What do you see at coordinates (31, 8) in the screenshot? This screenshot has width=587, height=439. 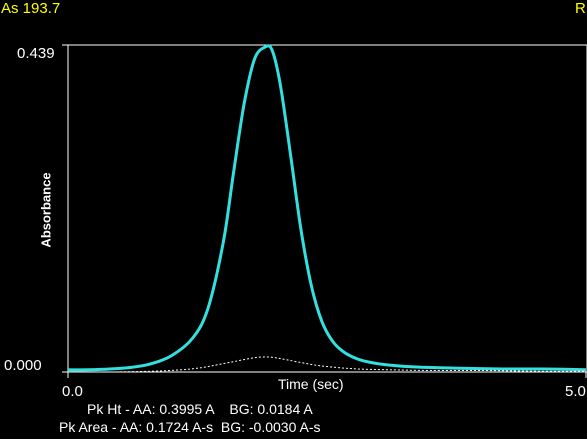 I see `element-wavelength-label: As 193.7` at bounding box center [31, 8].